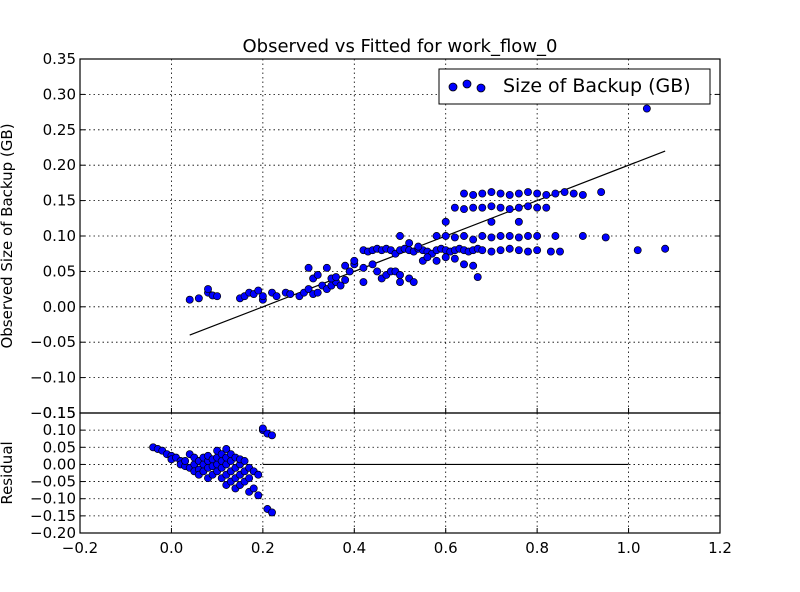 The height and width of the screenshot is (592, 800). Describe the element at coordinates (59, 430) in the screenshot. I see `residual-y-tick-label: 0.10` at that location.